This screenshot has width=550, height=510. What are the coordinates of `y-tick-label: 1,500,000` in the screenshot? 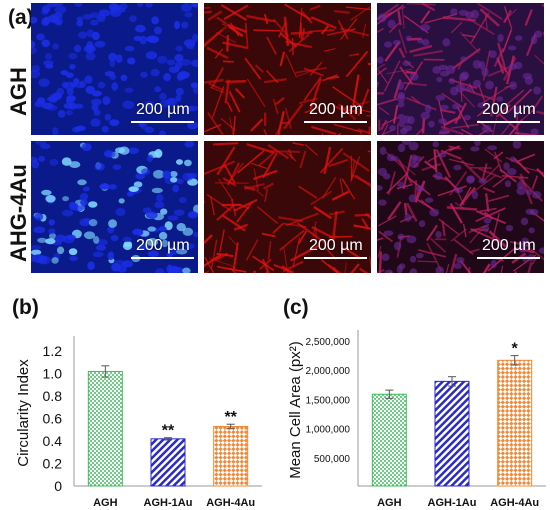 It's located at (328, 400).